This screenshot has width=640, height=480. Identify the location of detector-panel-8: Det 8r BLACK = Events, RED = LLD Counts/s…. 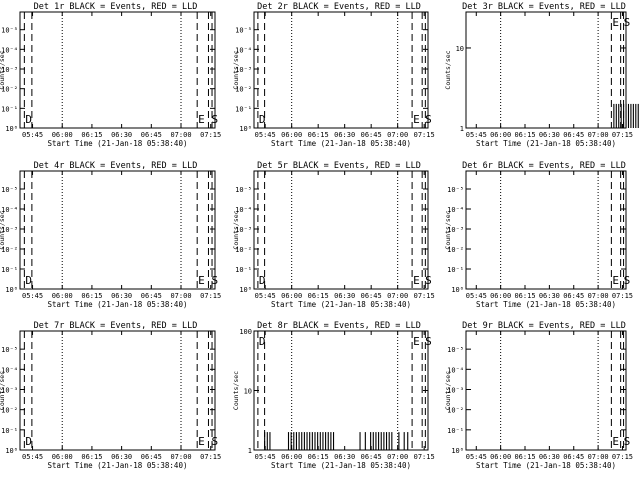
(333, 395).